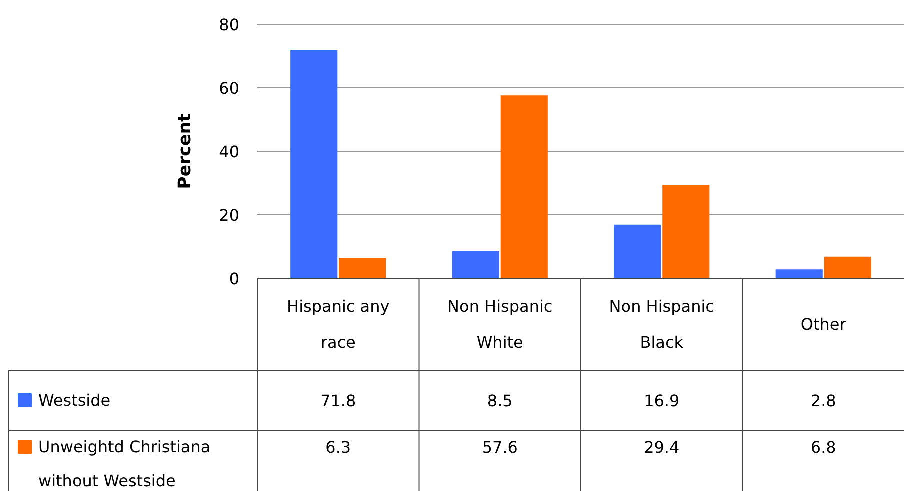  I want to click on legend-label: Westside, so click(74, 400).